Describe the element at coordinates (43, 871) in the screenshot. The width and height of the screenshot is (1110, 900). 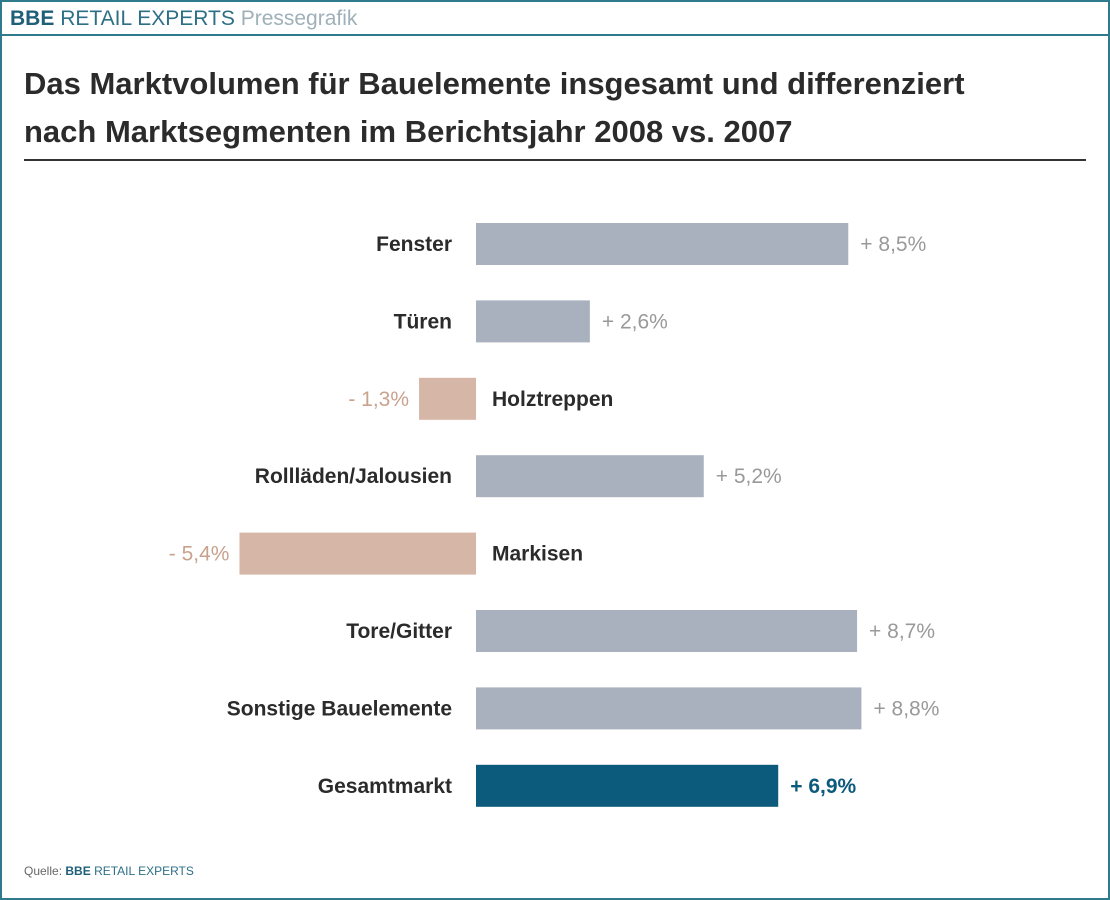
I see `source-label: Quelle:` at that location.